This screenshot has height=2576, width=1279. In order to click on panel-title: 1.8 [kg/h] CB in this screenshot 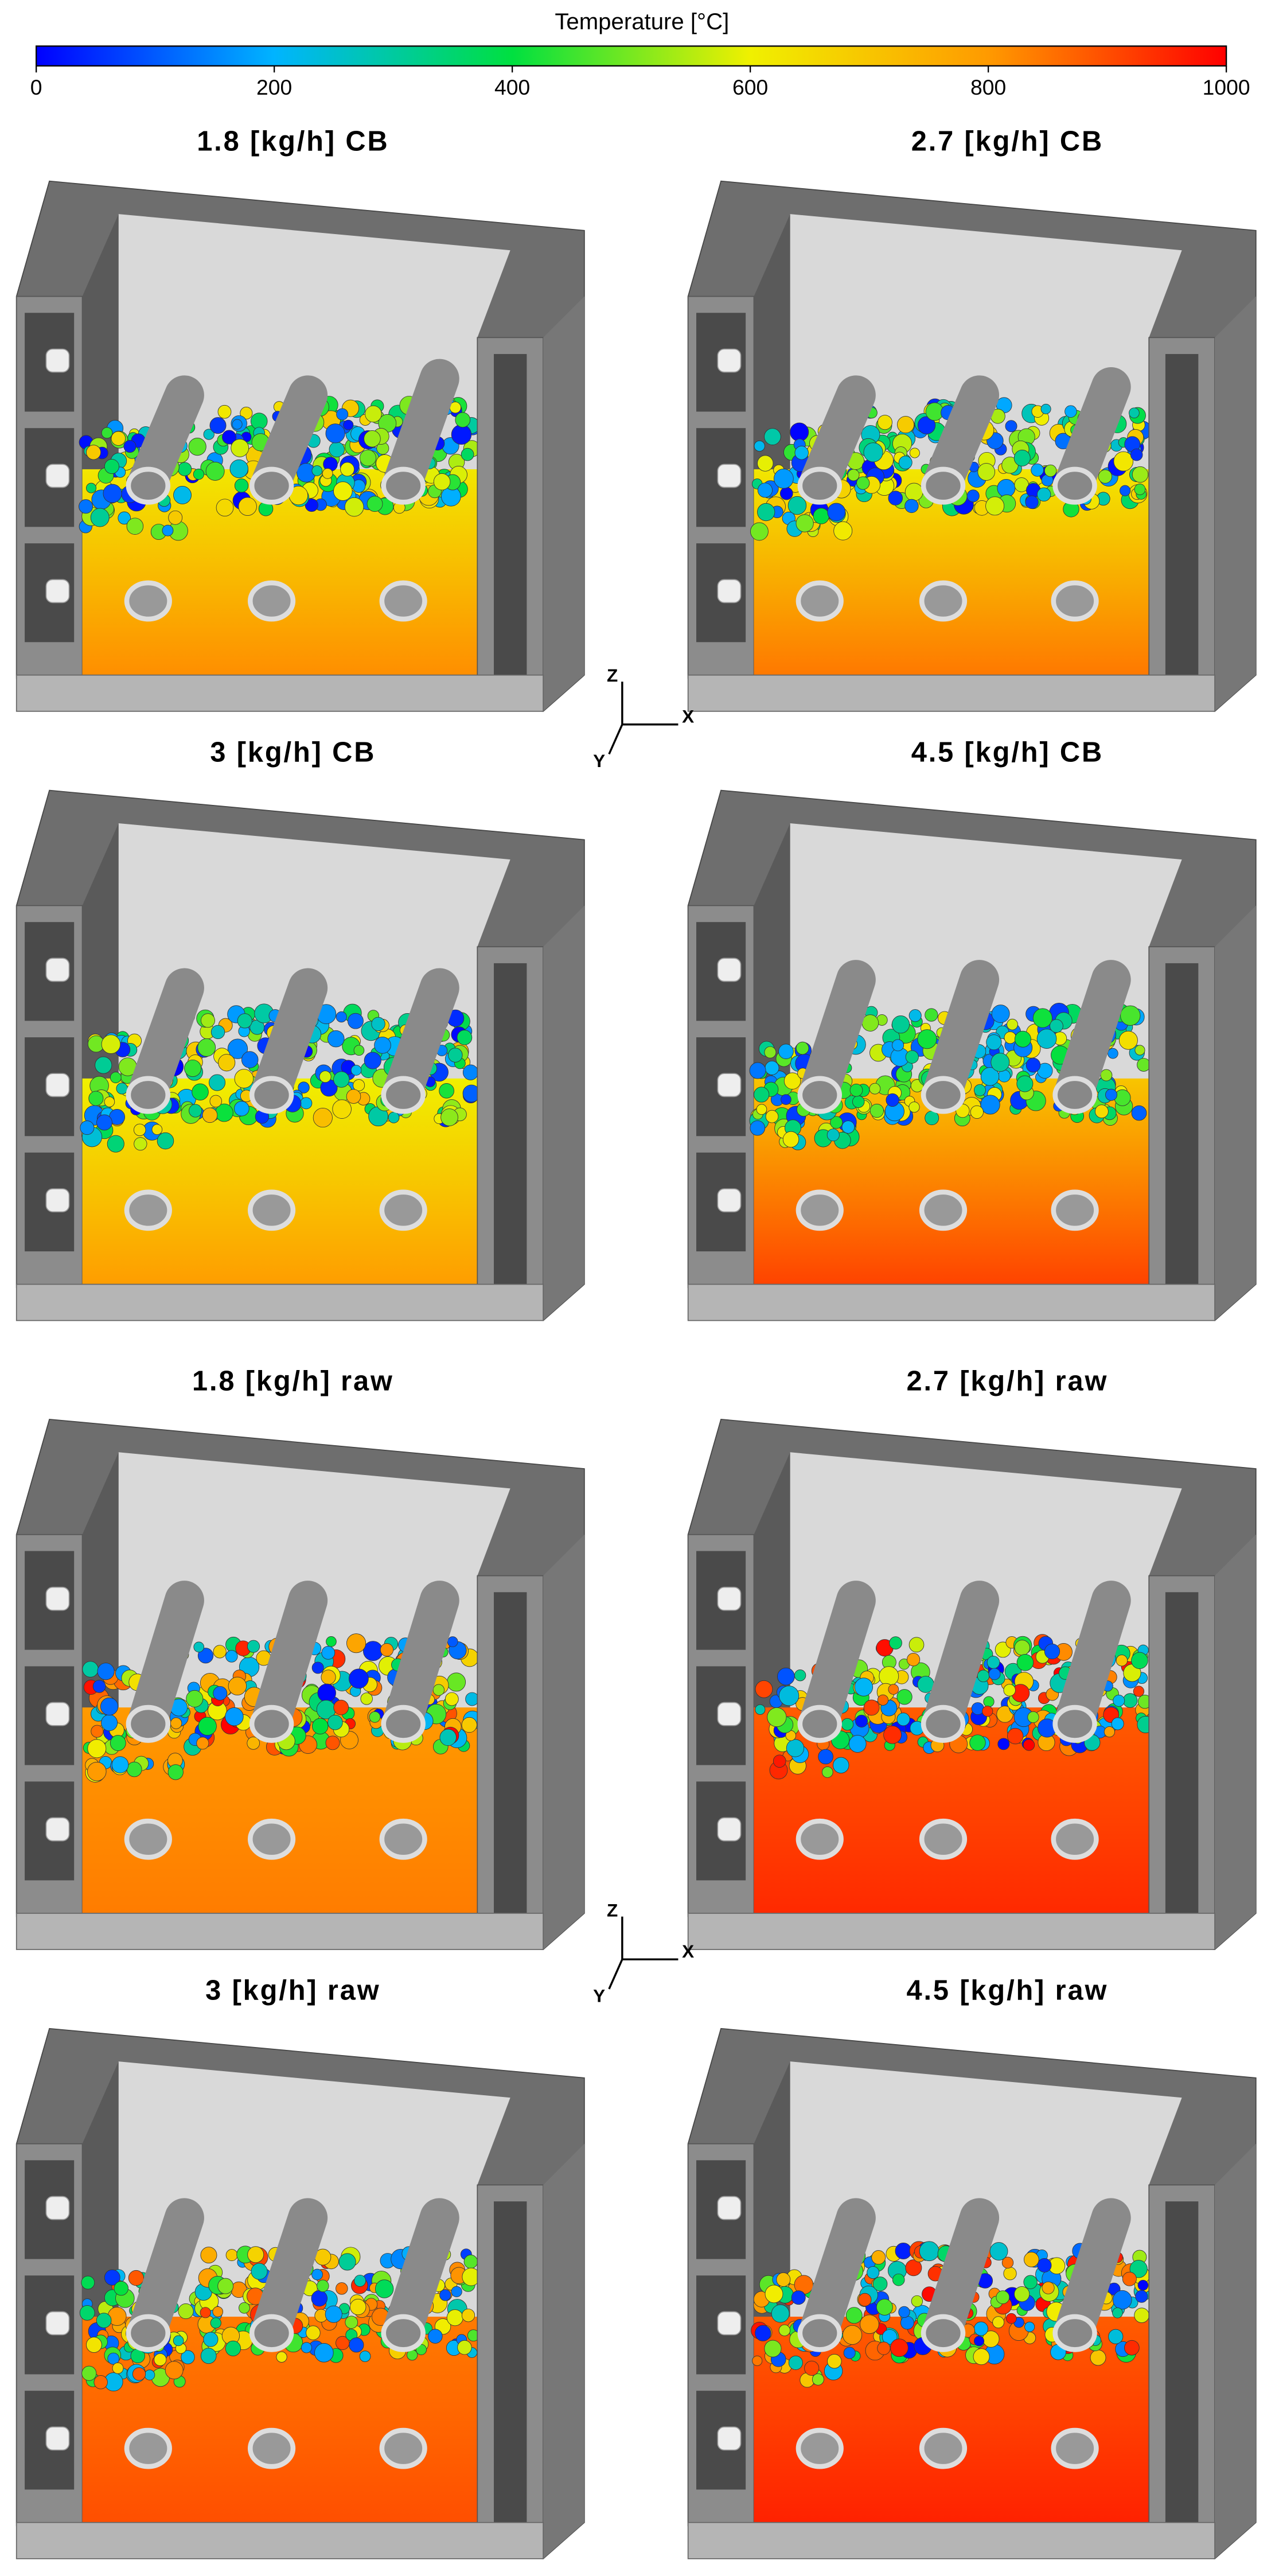, I will do `click(293, 141)`.